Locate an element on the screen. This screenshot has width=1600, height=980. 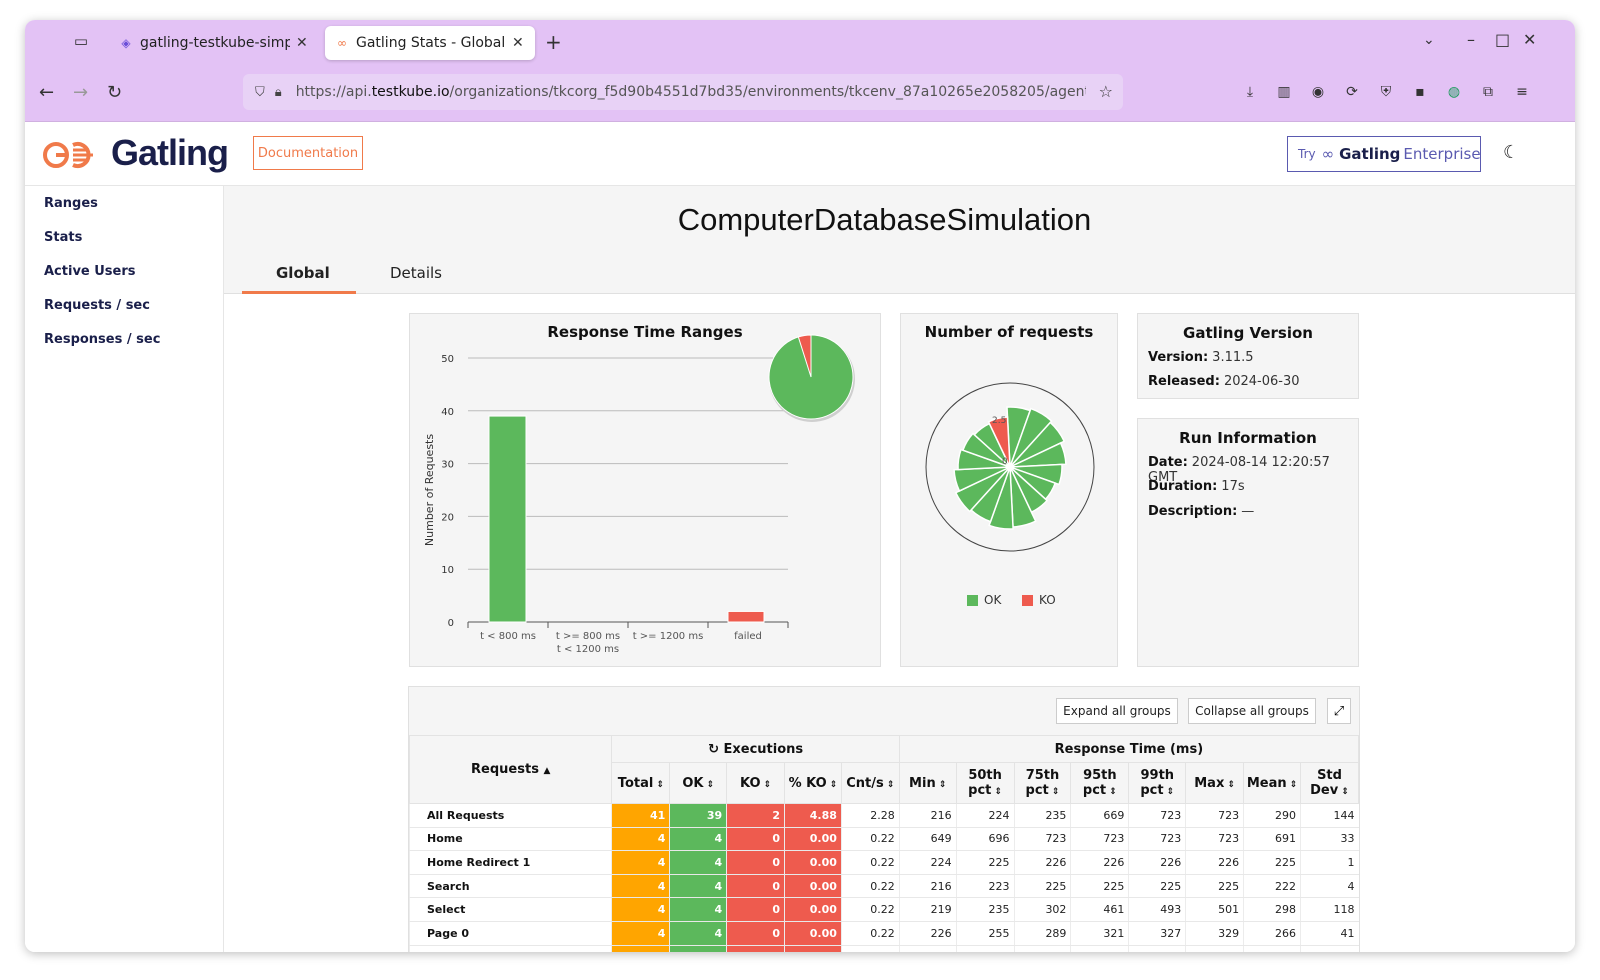
simulation-title: ComputerDatabaseSimulation is located at coordinates (884, 219).